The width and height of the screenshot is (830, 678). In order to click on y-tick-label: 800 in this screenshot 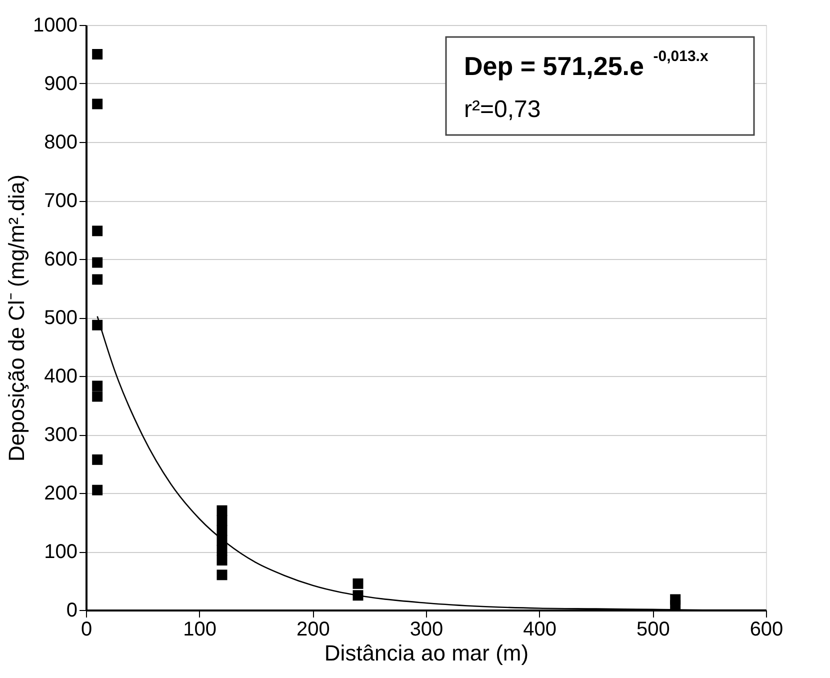, I will do `click(61, 143)`.